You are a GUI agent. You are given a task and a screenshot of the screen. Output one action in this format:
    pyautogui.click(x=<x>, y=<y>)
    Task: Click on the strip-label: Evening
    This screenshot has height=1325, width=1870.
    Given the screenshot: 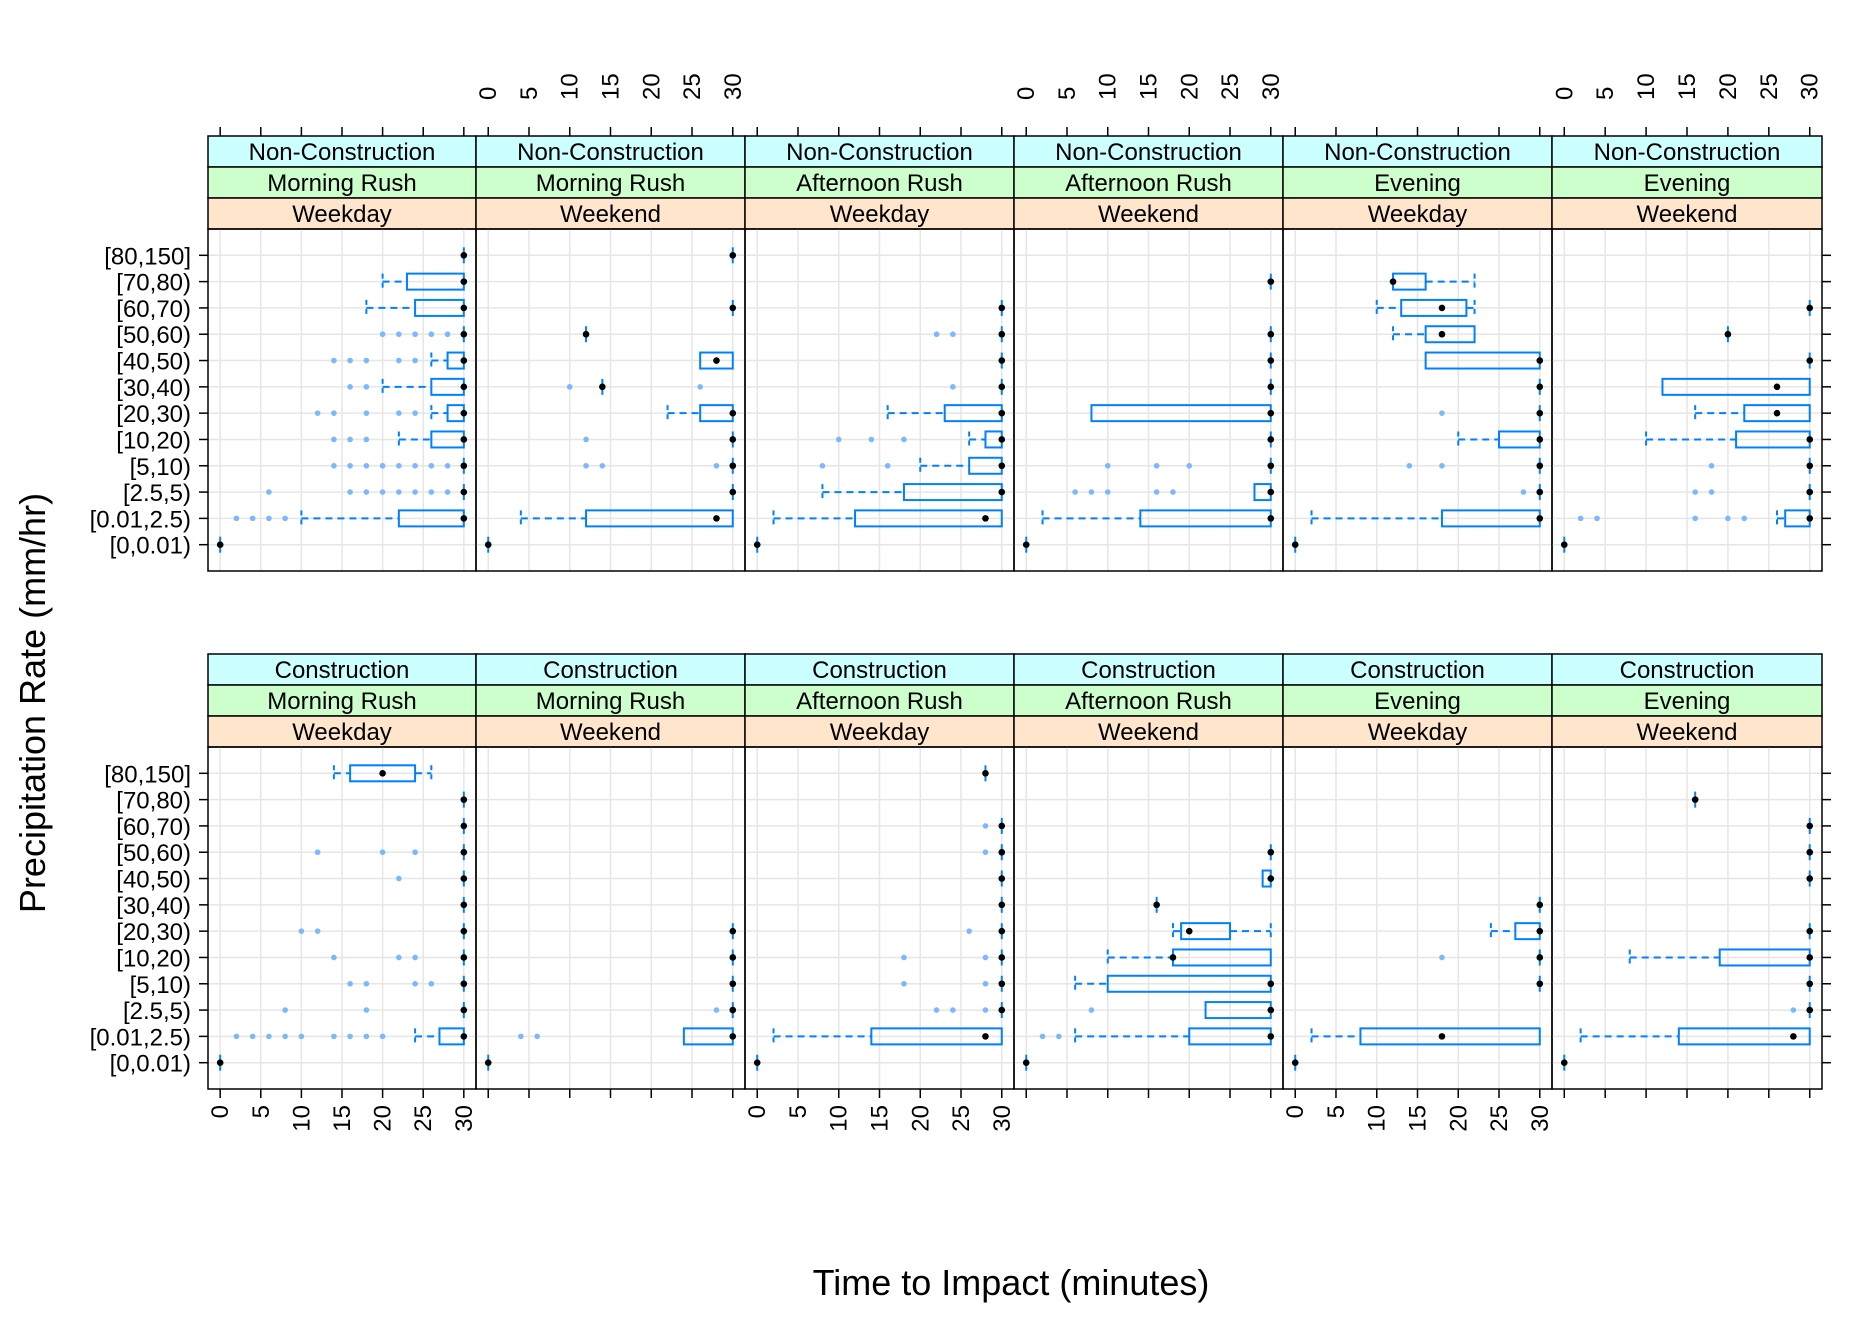 What is the action you would take?
    pyautogui.click(x=1417, y=183)
    